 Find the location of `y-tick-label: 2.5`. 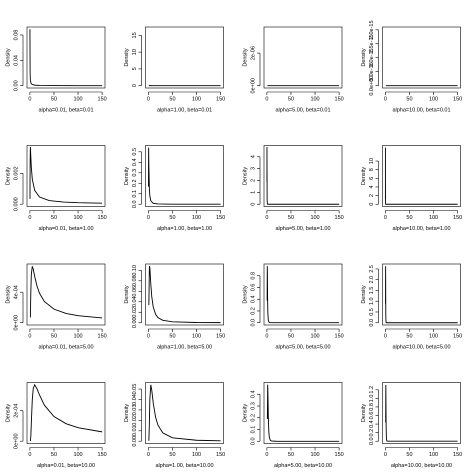

y-tick-label: 2.5 is located at coordinates (372, 269).